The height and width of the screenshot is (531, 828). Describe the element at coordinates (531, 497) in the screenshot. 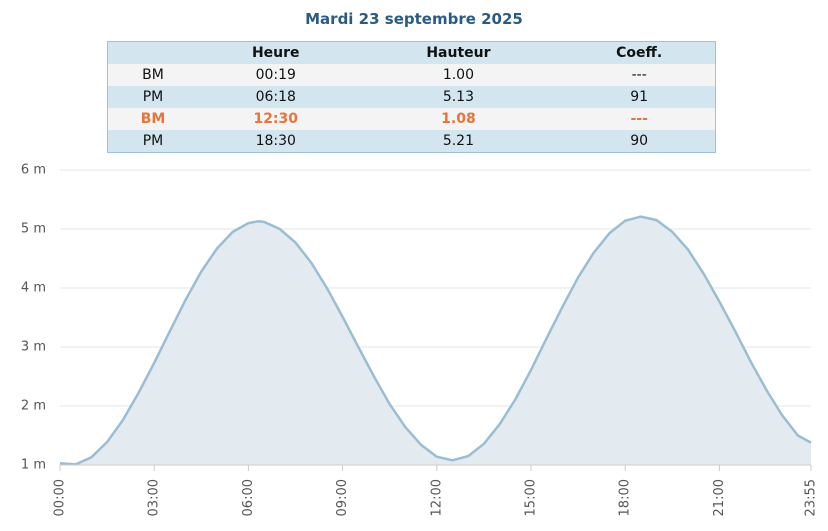

I see `x-tick-label: 15:00` at that location.